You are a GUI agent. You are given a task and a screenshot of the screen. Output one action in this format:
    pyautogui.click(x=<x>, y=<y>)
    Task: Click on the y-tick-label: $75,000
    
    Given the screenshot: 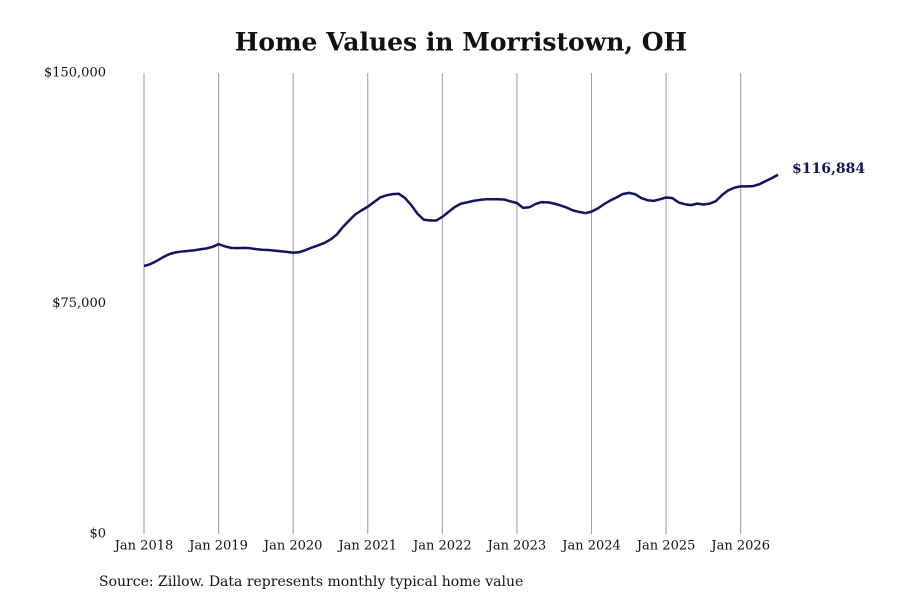 What is the action you would take?
    pyautogui.click(x=79, y=303)
    